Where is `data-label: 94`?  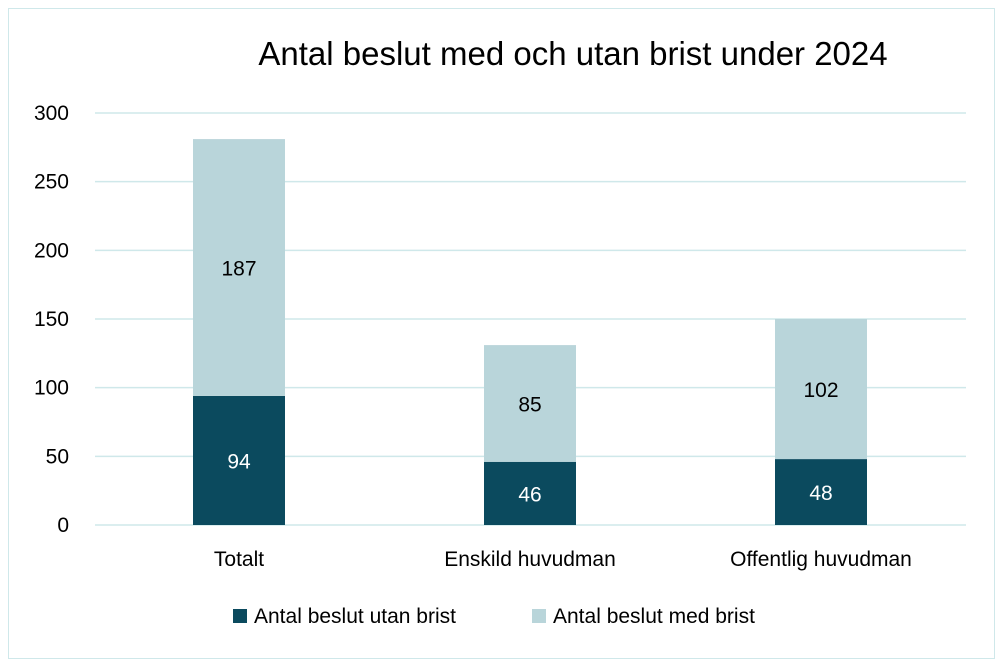
data-label: 94 is located at coordinates (239, 461).